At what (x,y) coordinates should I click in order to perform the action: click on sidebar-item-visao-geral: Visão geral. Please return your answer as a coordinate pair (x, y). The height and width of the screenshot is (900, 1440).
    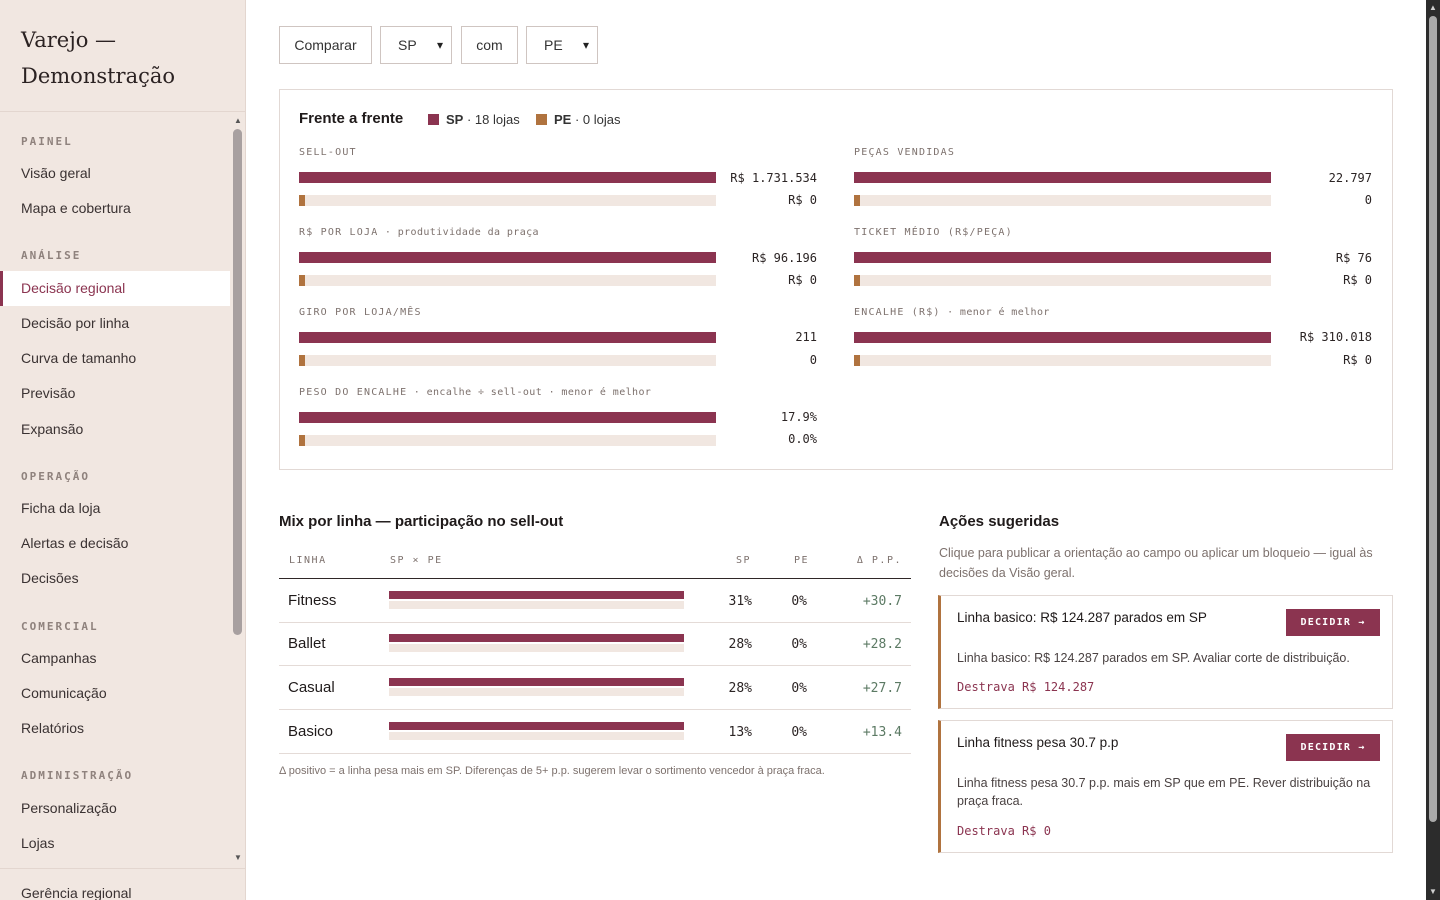
    Looking at the image, I should click on (56, 173).